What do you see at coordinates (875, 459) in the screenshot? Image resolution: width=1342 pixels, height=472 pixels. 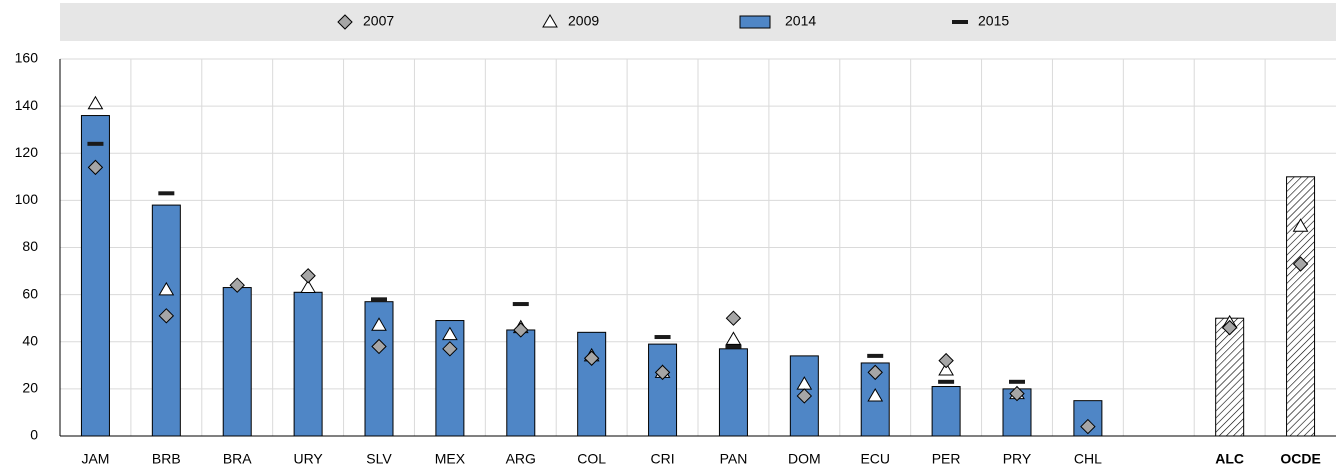 I see `x-tick-label: ECU` at bounding box center [875, 459].